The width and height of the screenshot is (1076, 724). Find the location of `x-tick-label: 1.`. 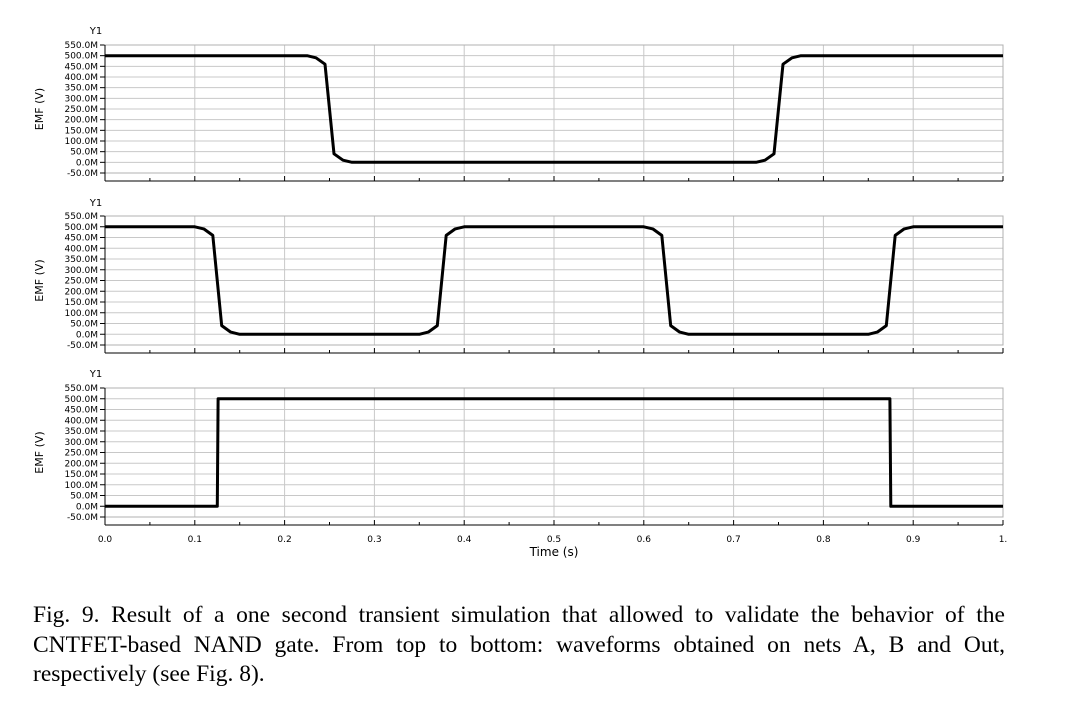

x-tick-label: 1. is located at coordinates (1003, 540).